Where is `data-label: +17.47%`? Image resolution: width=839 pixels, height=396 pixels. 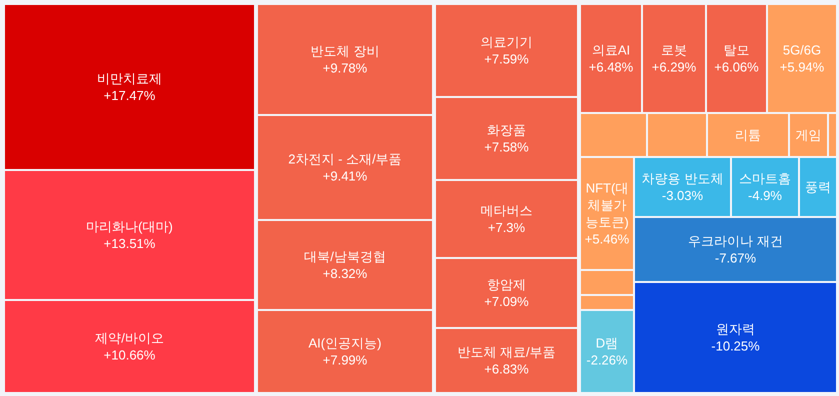
data-label: +17.47% is located at coordinates (130, 96).